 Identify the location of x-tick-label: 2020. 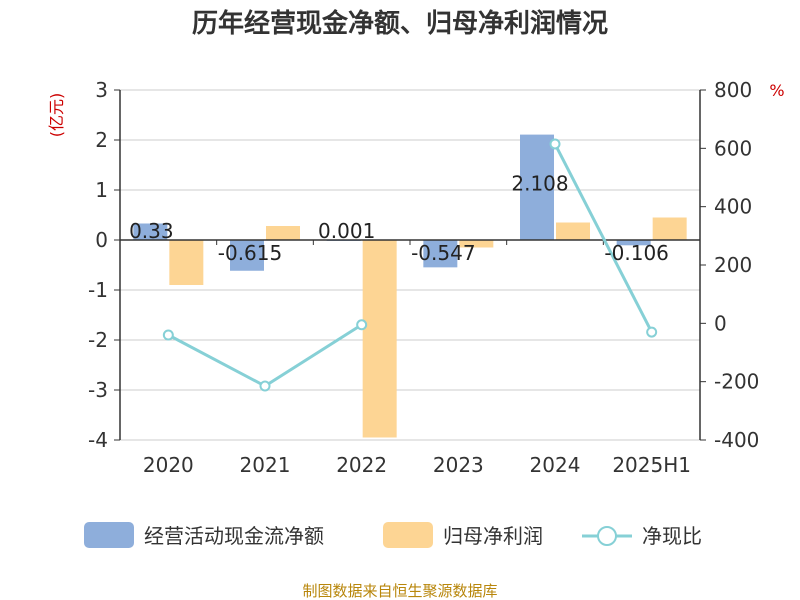
(168, 465).